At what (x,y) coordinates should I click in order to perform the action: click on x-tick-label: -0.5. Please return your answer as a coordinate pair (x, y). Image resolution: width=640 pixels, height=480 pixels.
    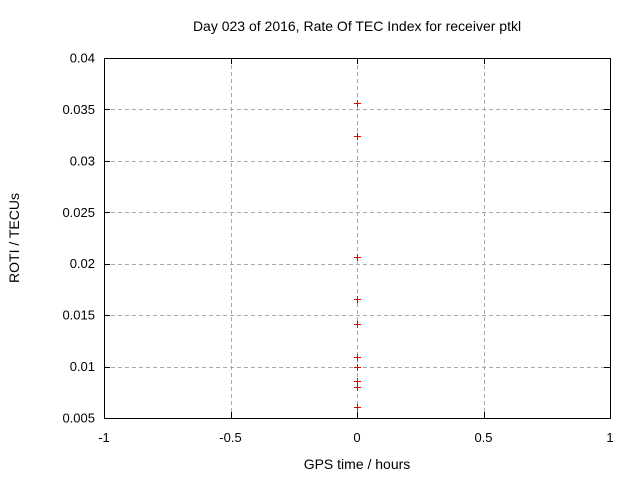
    Looking at the image, I should click on (230, 437).